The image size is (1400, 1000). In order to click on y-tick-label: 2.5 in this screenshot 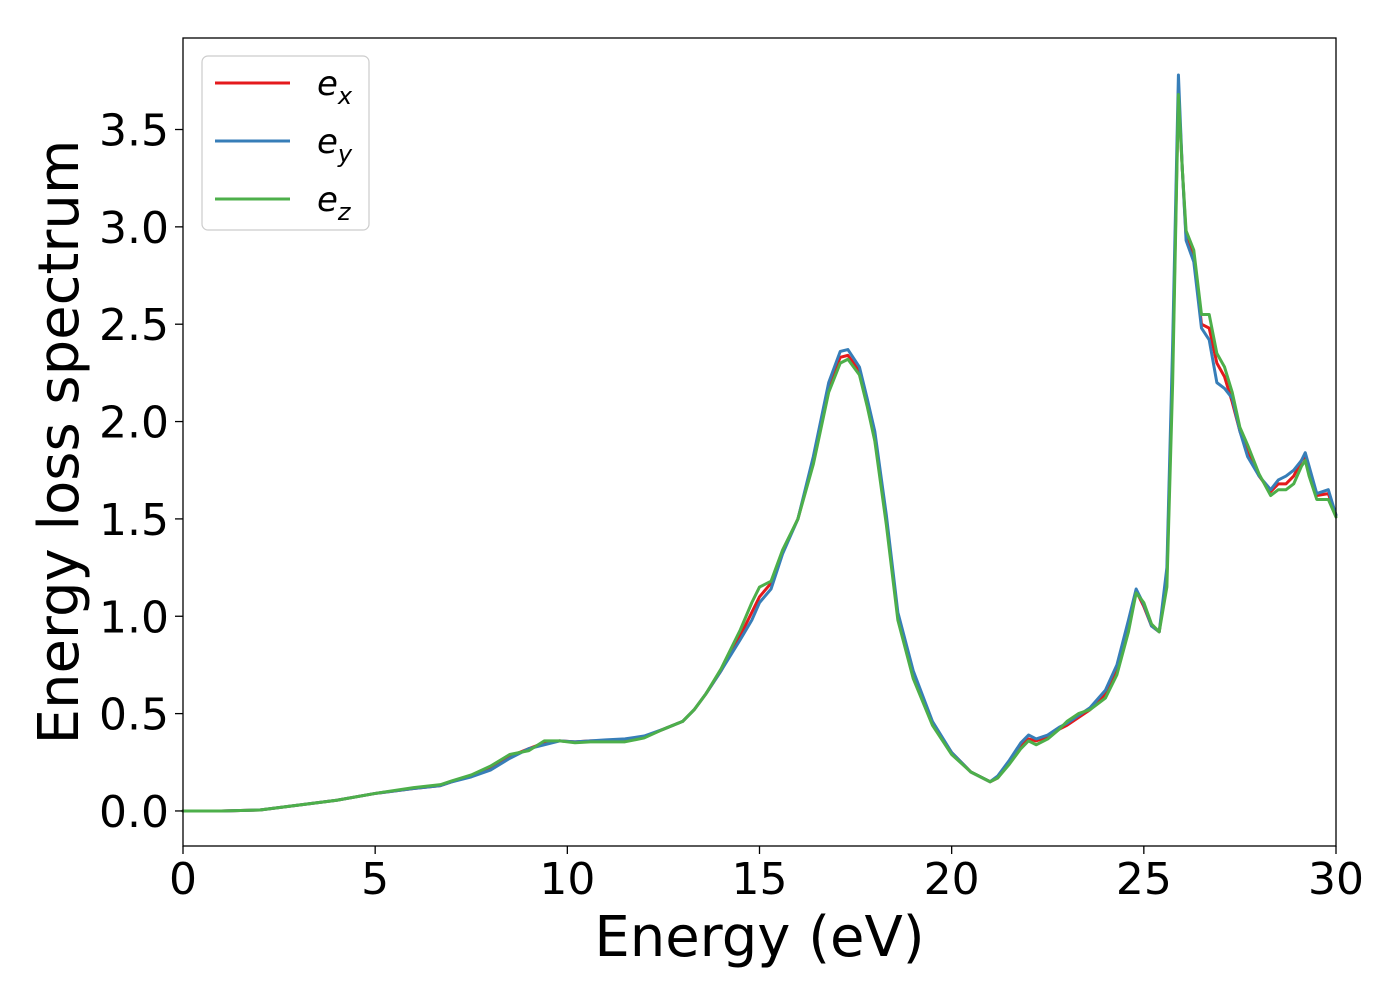, I will do `click(134, 325)`.